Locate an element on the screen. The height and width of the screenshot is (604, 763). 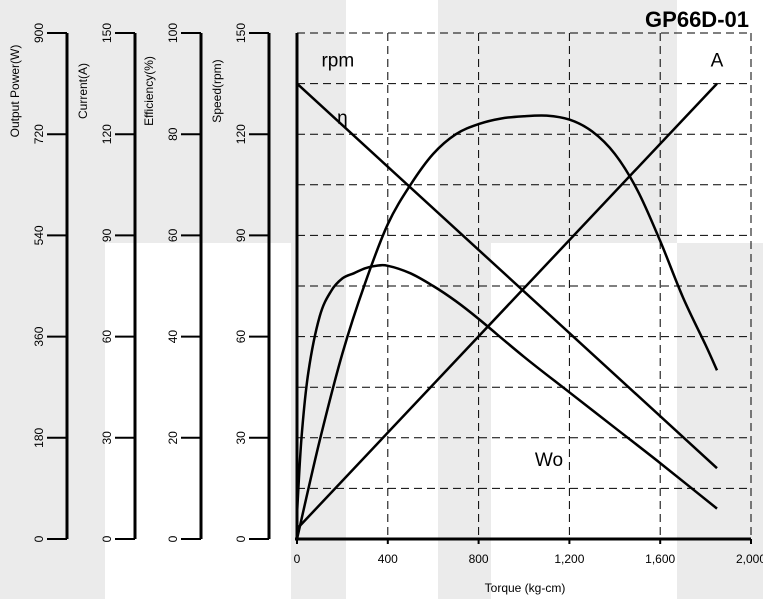
y-tick-label: 80 is located at coordinates (173, 134).